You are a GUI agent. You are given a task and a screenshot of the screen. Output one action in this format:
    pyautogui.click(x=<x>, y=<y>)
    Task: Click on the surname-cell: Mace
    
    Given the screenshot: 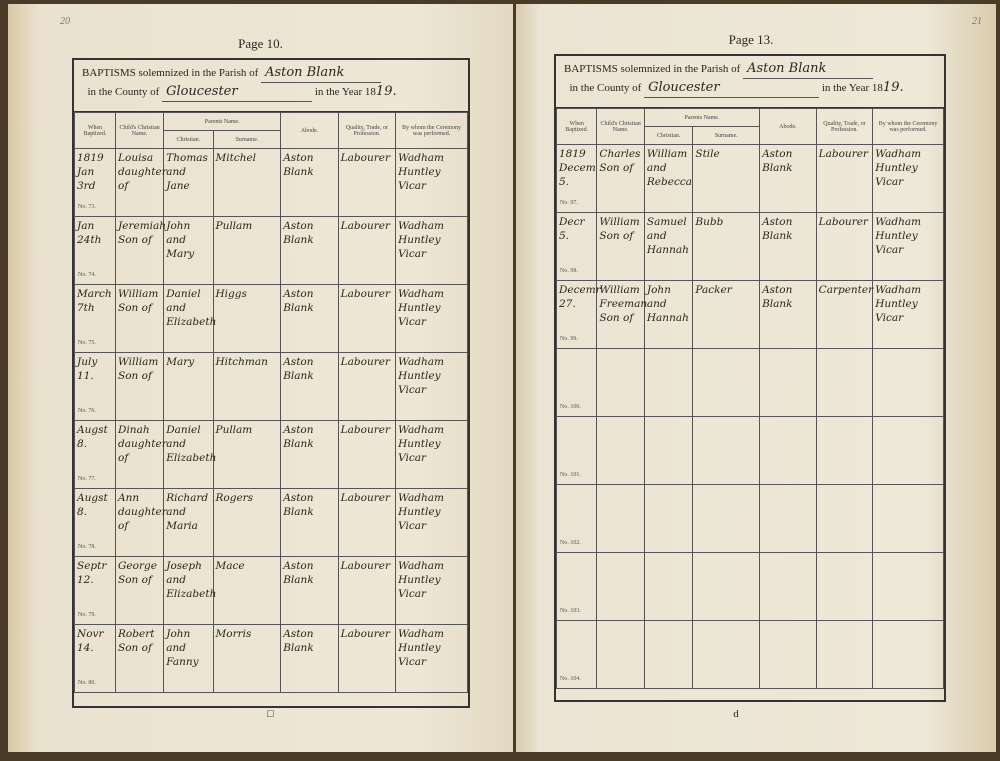 What is the action you would take?
    pyautogui.click(x=247, y=590)
    